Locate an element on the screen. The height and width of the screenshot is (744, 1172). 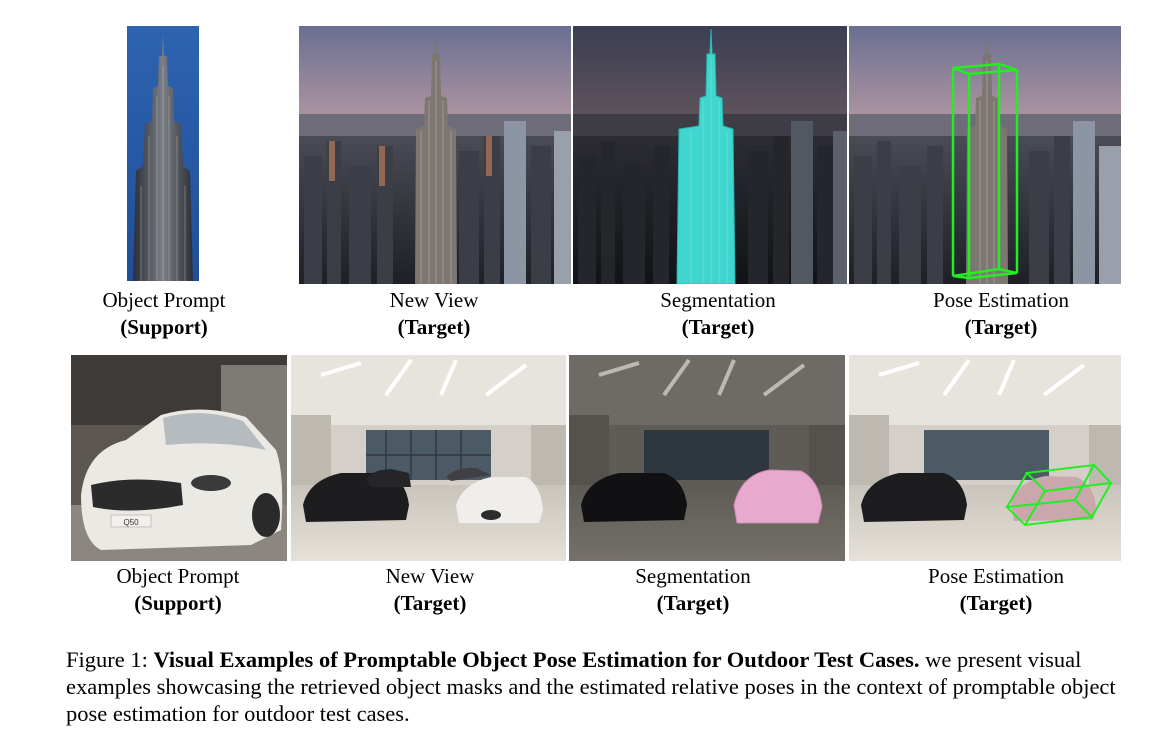
caption-pose-estimation-row2: Pose Estimation (Target) is located at coordinates (996, 589).